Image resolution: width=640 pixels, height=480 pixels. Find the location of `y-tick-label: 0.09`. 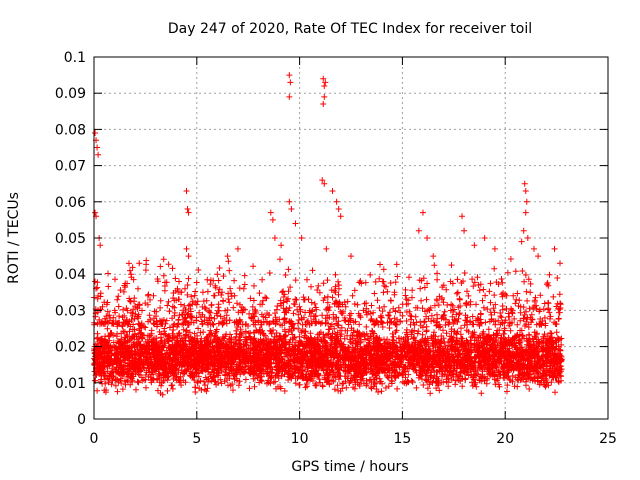

y-tick-label: 0.09 is located at coordinates (70, 94).